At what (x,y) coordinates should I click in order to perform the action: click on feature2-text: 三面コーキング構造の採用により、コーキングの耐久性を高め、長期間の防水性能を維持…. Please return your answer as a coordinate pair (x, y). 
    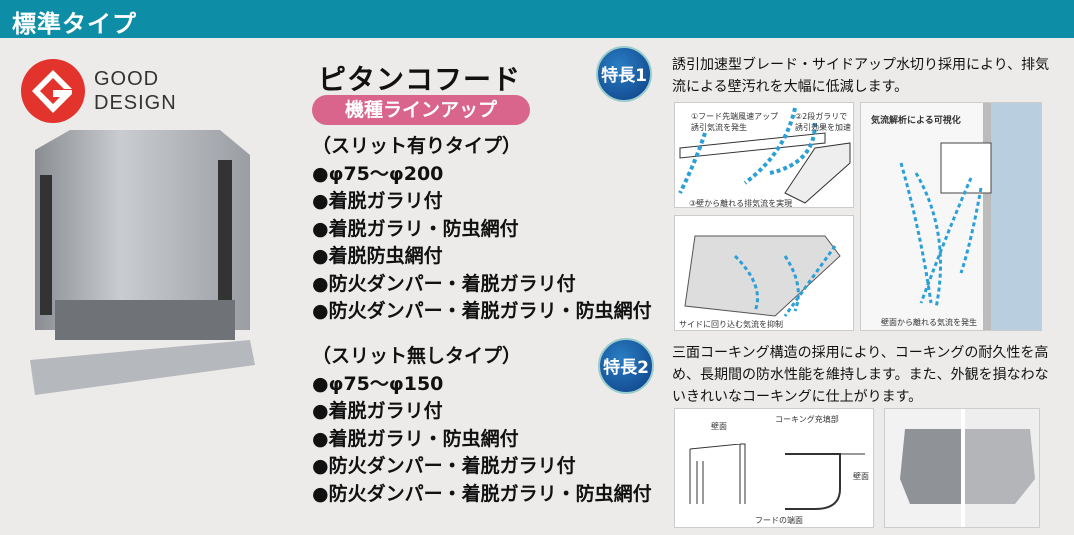
    Looking at the image, I should click on (860, 375).